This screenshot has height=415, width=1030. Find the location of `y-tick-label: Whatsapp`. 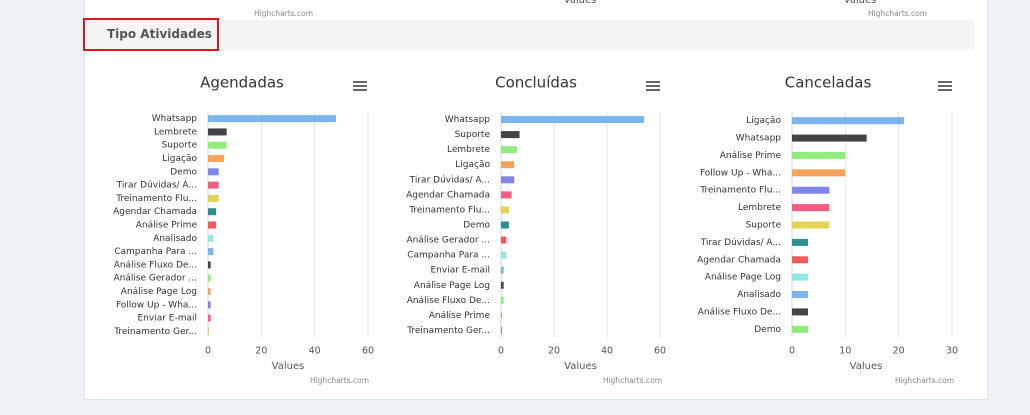

y-tick-label: Whatsapp is located at coordinates (759, 139).